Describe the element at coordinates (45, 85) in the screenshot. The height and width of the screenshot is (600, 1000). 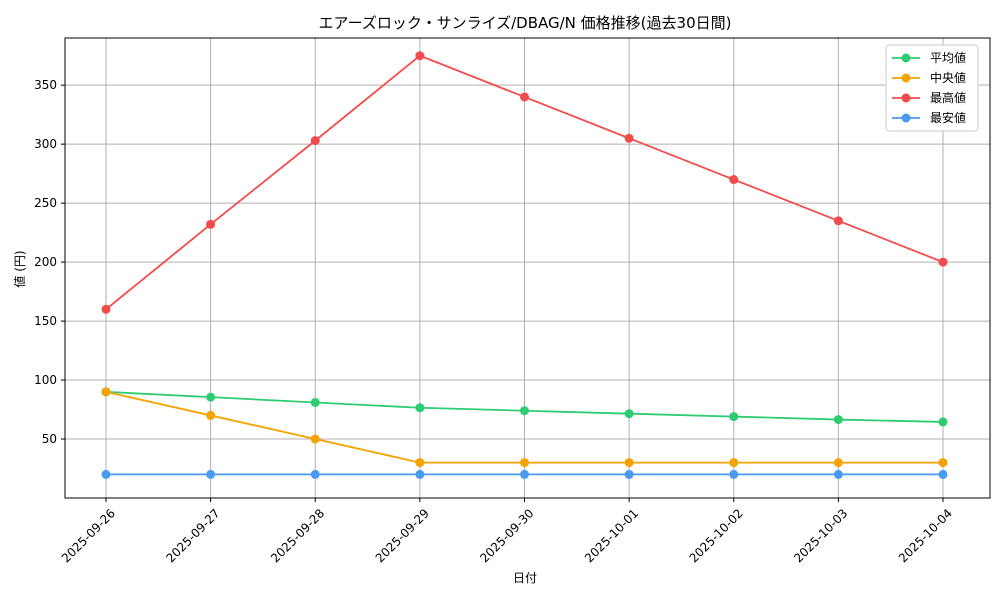
I see `y-tick-label: 350` at that location.